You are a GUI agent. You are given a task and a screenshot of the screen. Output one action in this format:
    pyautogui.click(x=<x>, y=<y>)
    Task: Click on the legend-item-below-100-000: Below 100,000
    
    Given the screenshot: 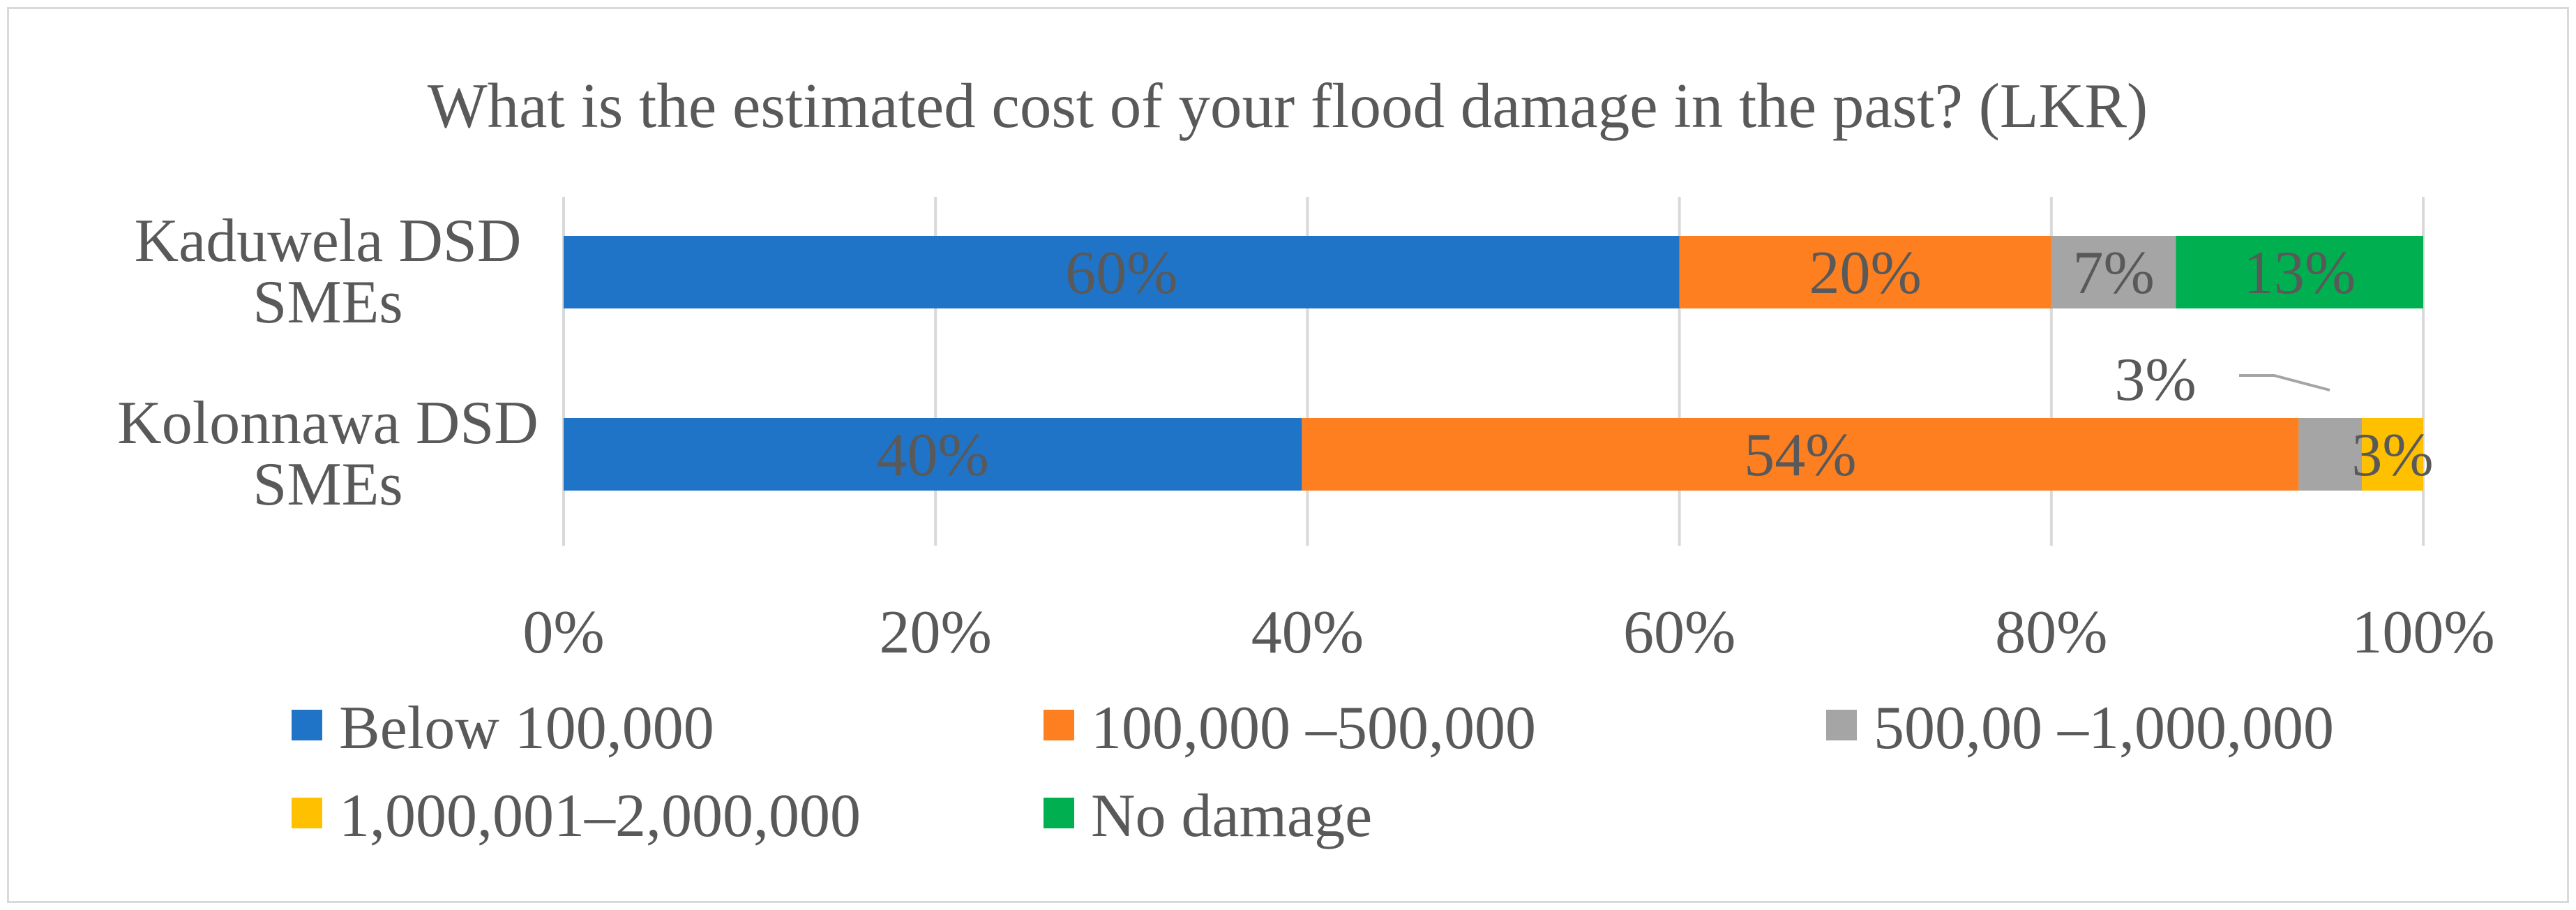 What is the action you would take?
    pyautogui.click(x=503, y=728)
    